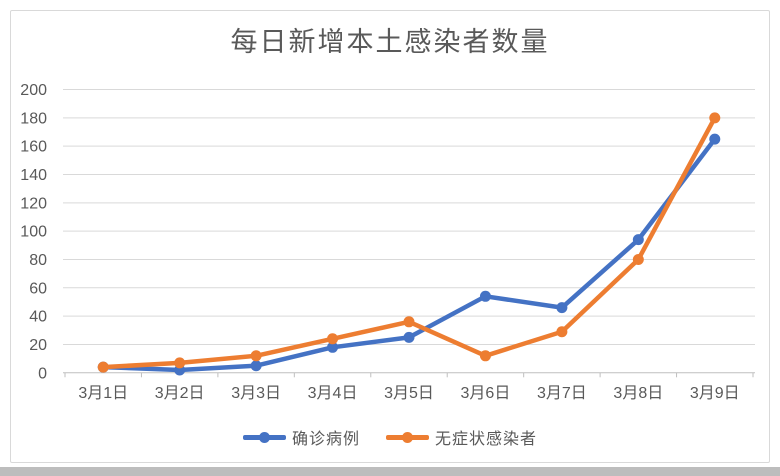  I want to click on legend-label: 无症状感染者, so click(486, 439).